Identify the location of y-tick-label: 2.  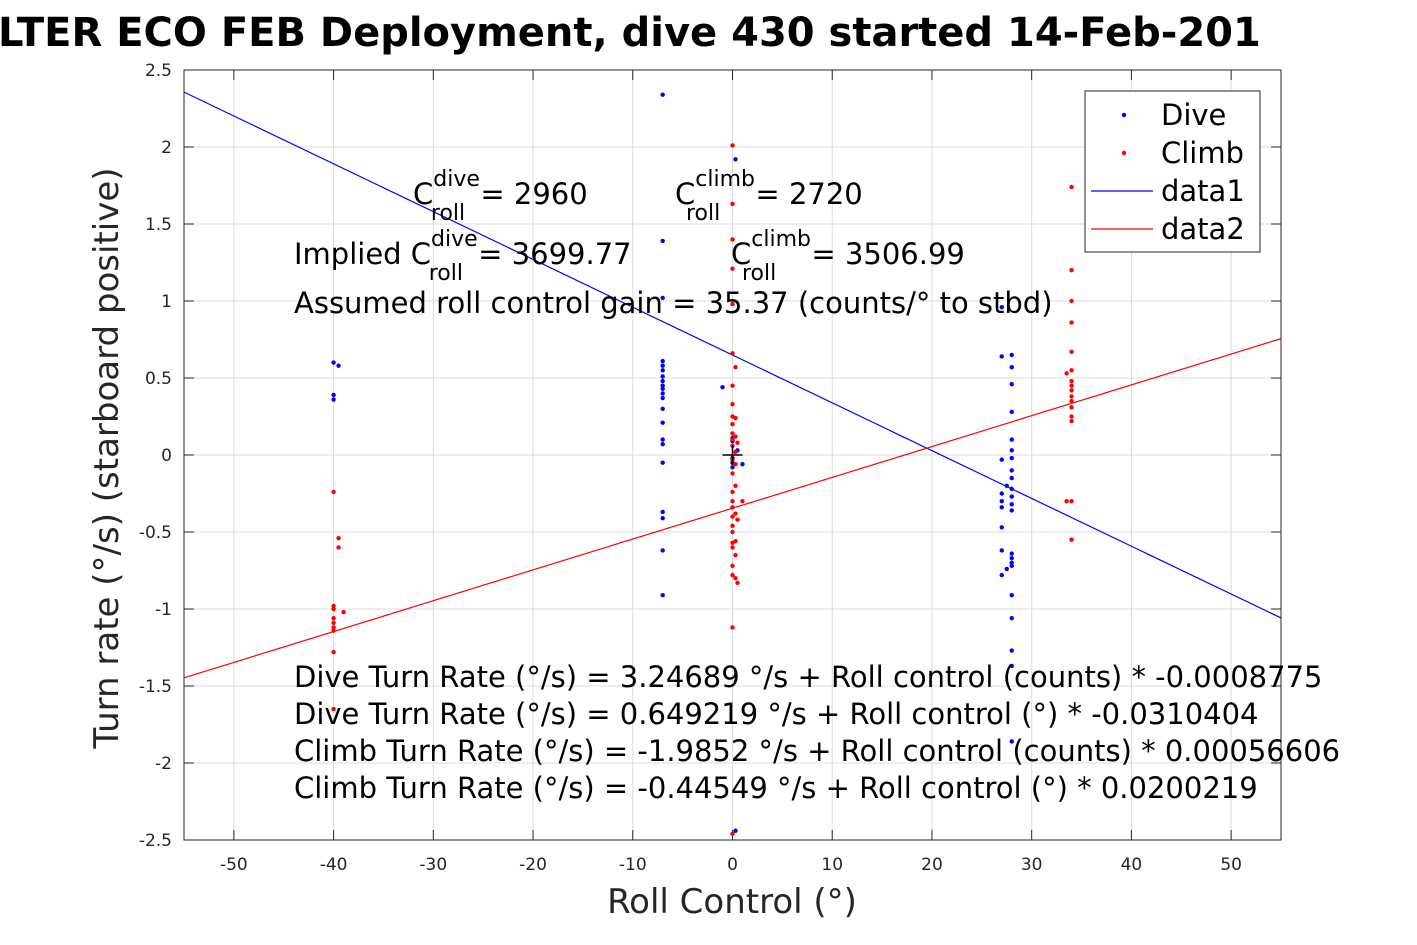
(166, 148).